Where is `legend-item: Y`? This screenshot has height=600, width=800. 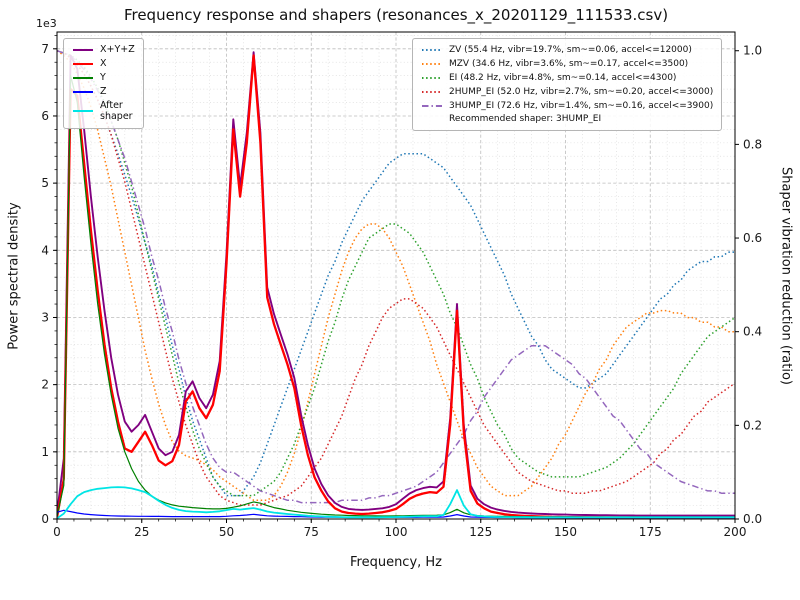 legend-item: Y is located at coordinates (103, 78).